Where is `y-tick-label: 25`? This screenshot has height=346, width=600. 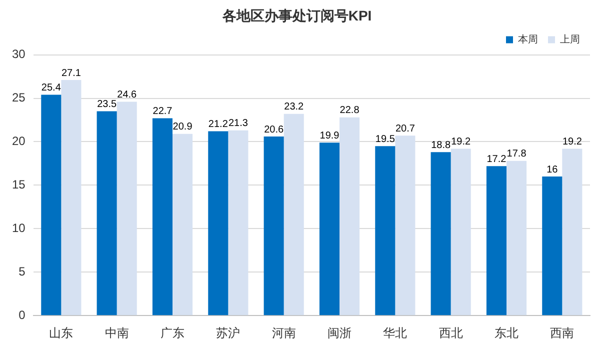 y-tick-label: 25 is located at coordinates (19, 97).